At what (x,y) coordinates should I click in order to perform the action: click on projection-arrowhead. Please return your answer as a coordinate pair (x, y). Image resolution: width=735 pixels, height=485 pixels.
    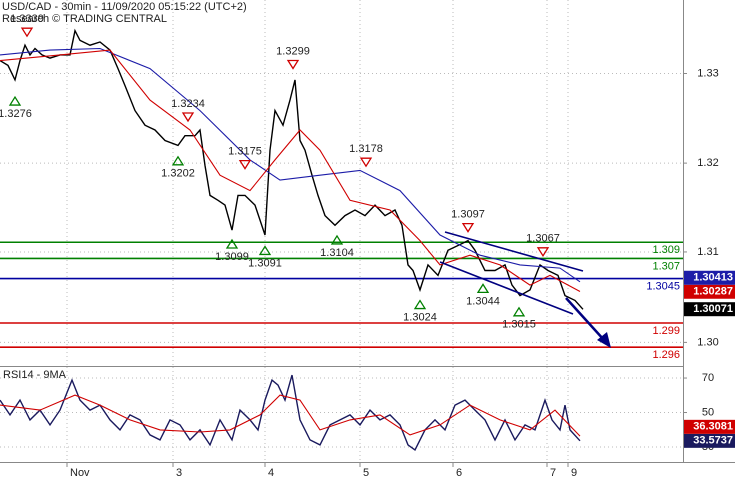
    Looking at the image, I should click on (604, 340).